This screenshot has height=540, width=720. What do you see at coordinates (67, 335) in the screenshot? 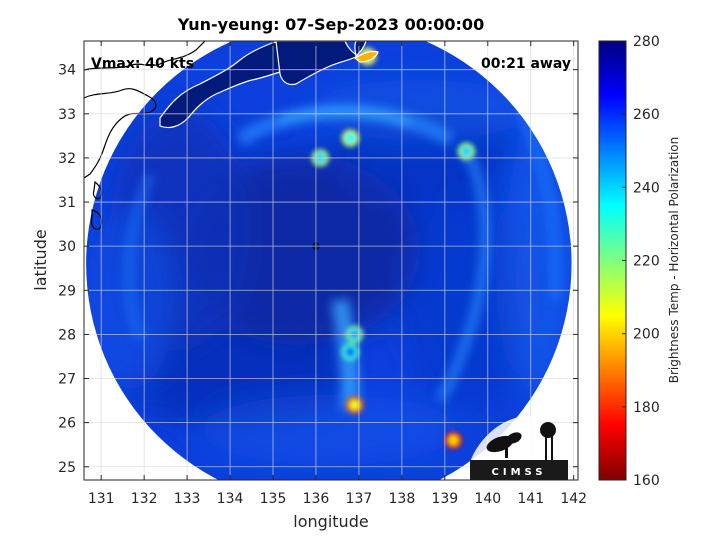
I see `y-tick-label: 28` at bounding box center [67, 335].